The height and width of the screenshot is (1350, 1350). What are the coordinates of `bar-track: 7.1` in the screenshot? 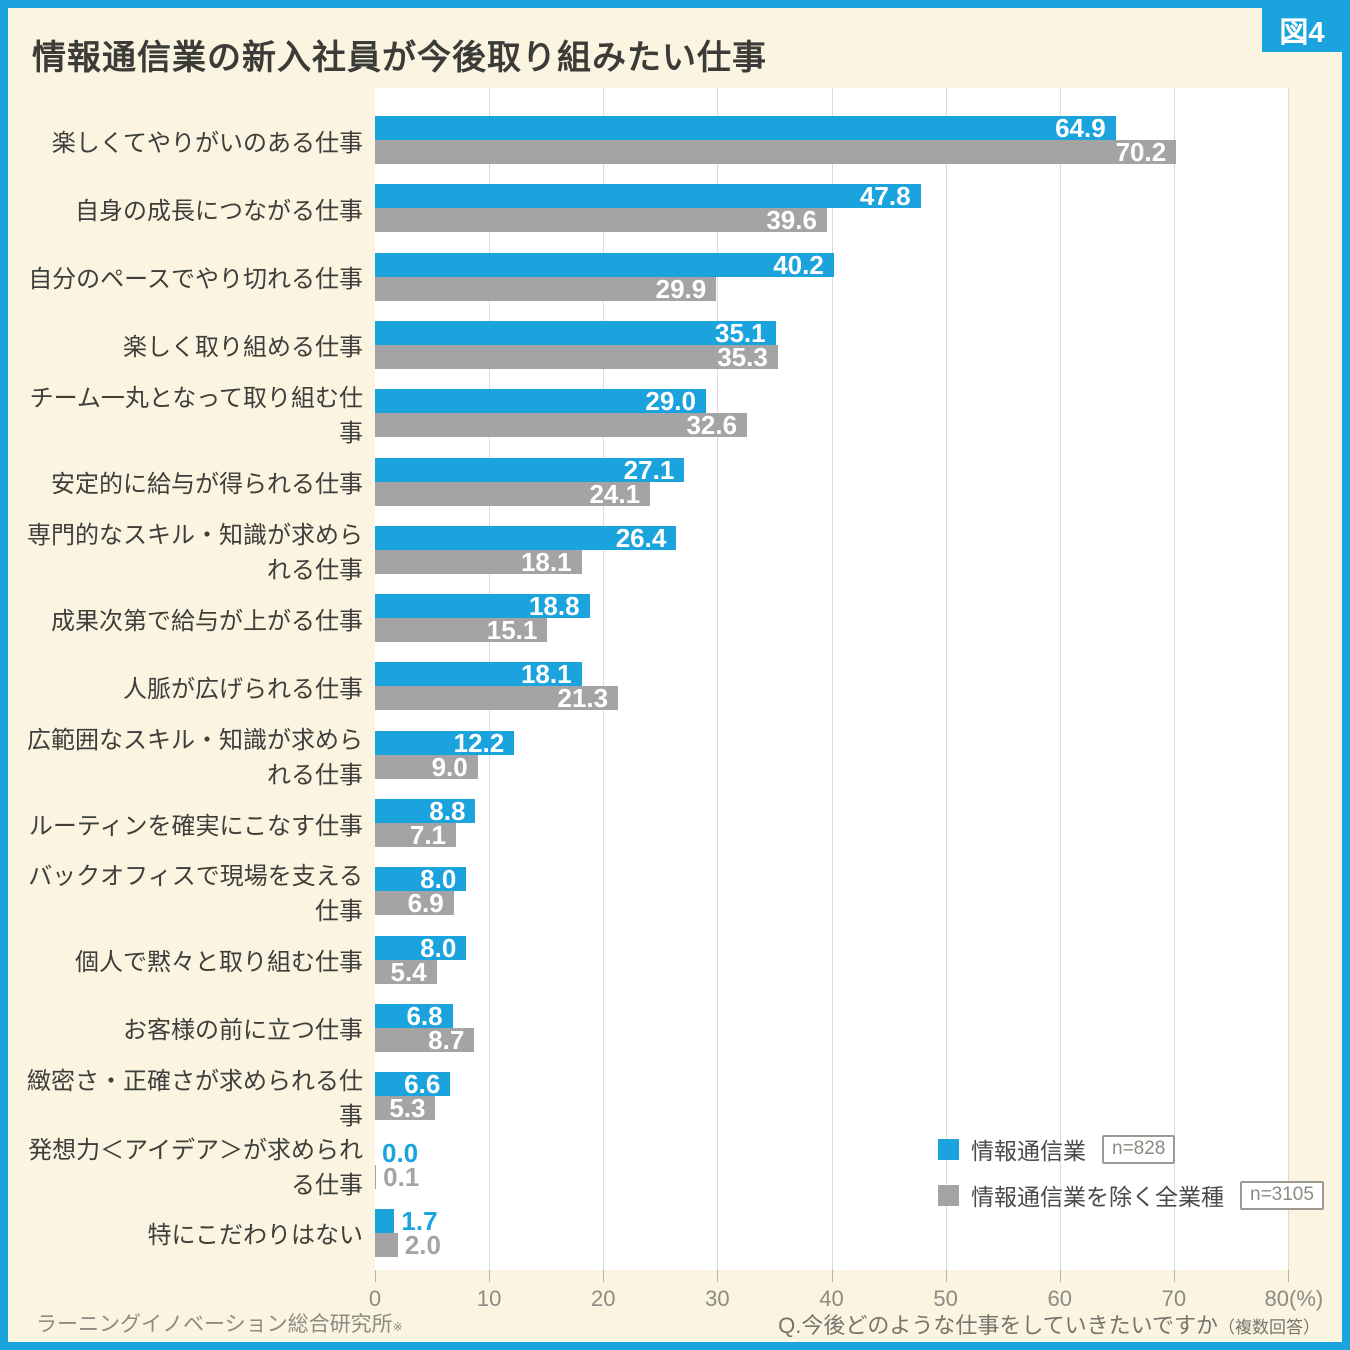 It's located at (831, 835).